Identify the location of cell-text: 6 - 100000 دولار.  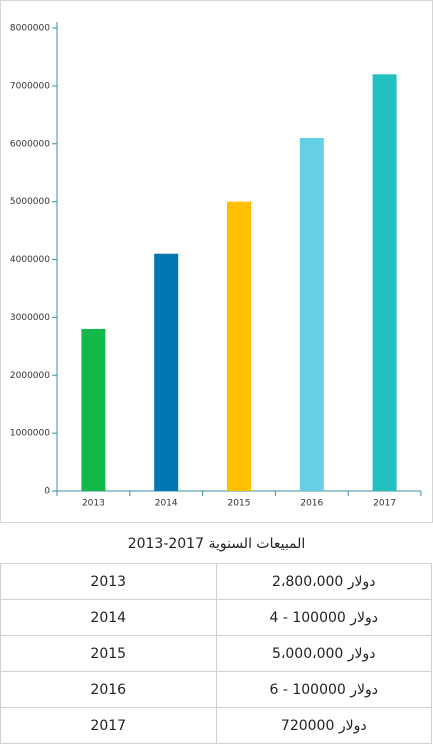
(323, 689).